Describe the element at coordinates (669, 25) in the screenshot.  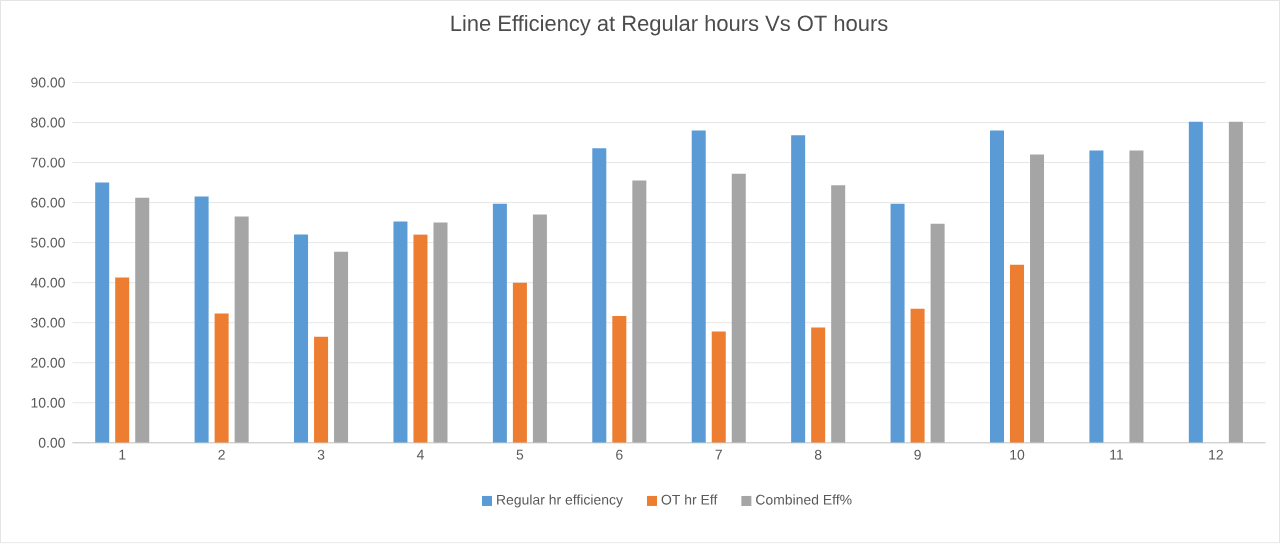
I see `chart-title: Line Efficiency at Regular hours Vs OT hours` at that location.